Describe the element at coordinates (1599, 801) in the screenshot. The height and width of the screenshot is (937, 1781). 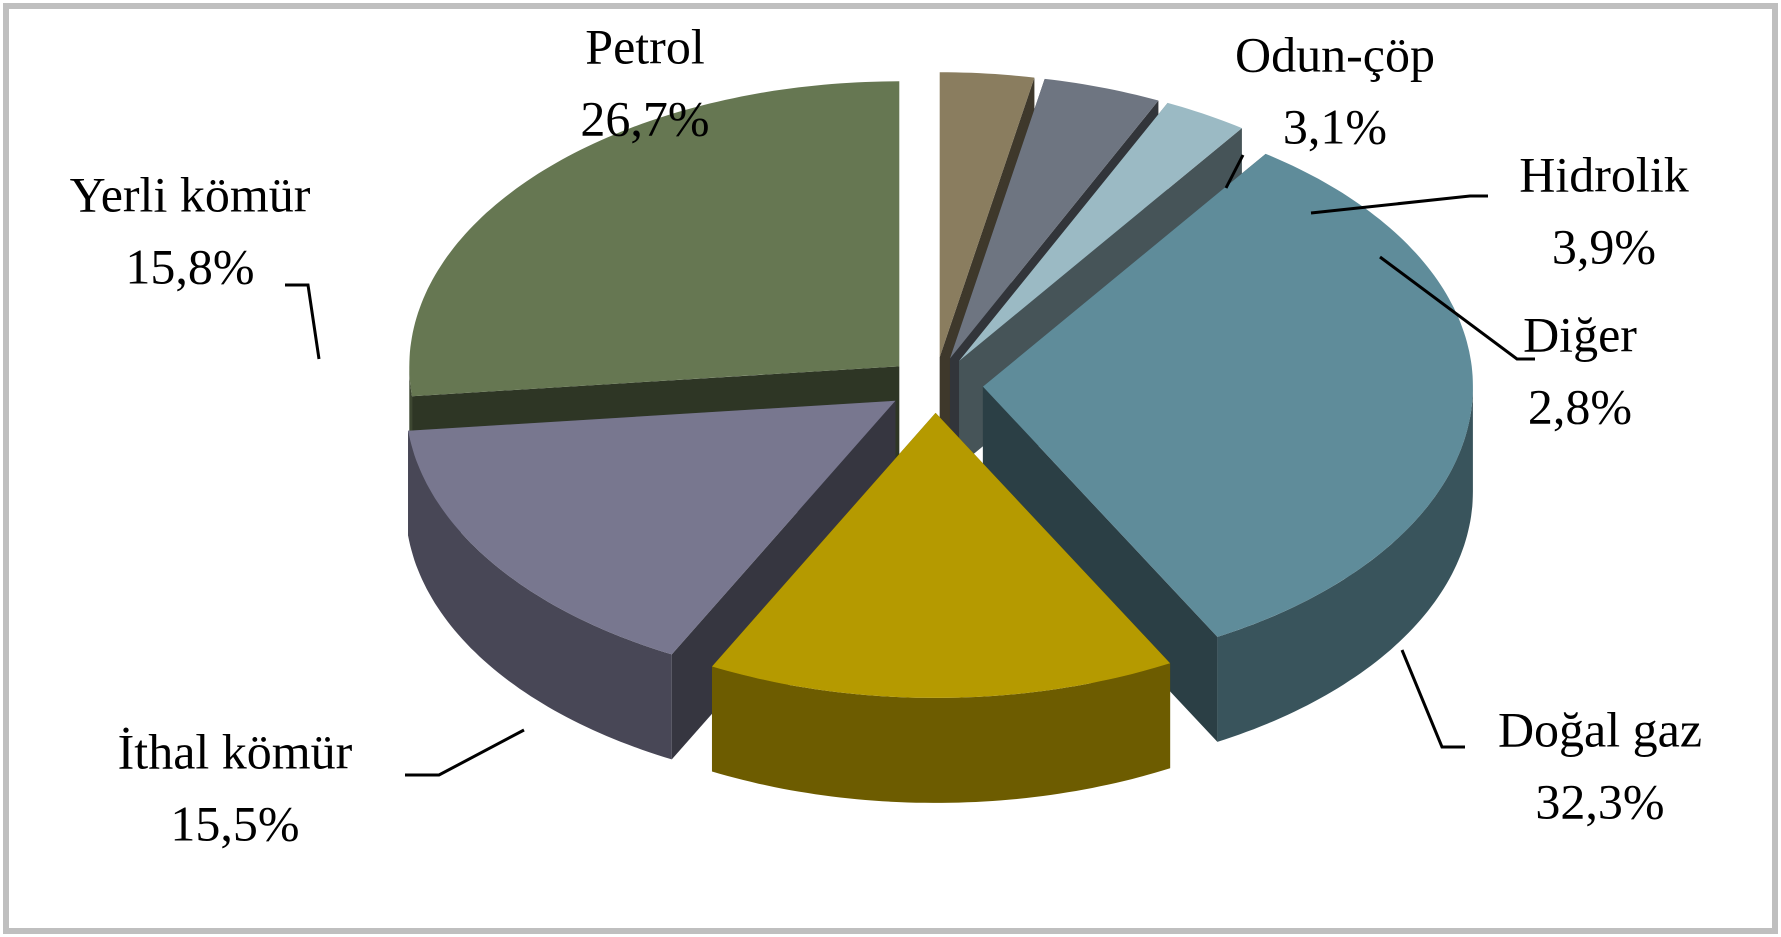
I see `value-label: 32,3%` at that location.